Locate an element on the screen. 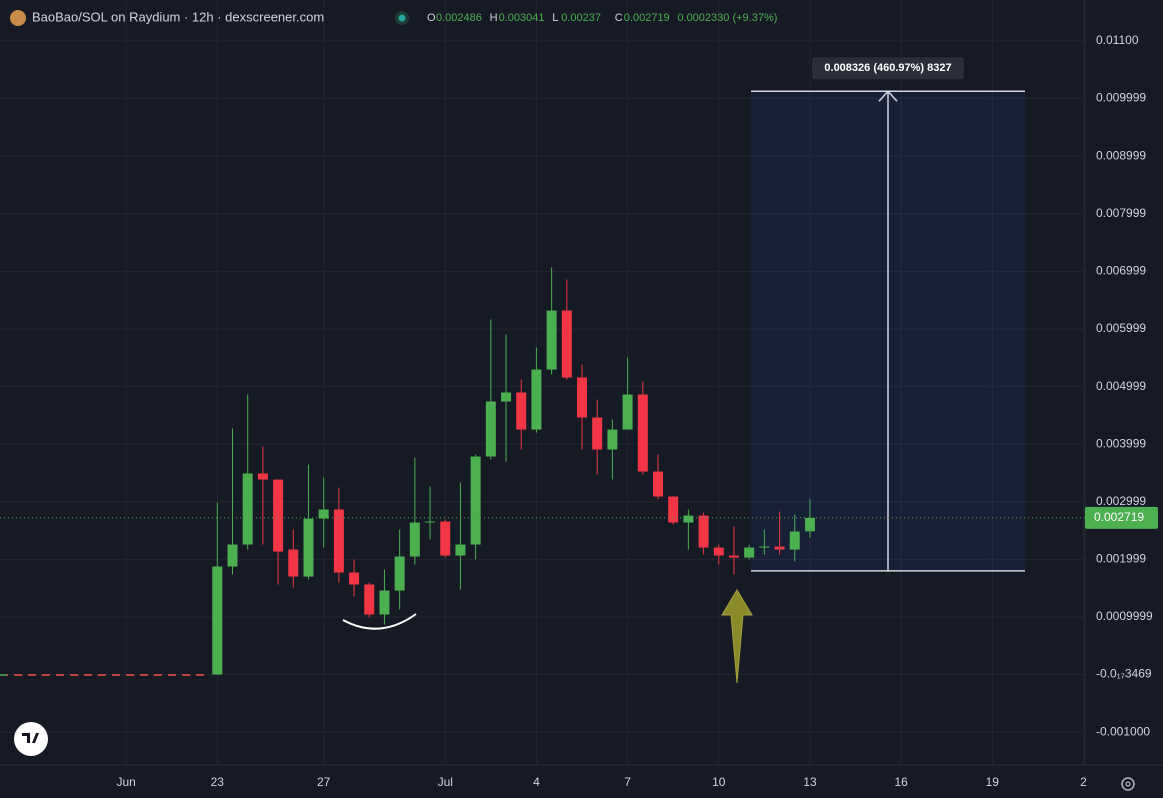 The width and height of the screenshot is (1163, 798). y-tick-label: 0.0009999 is located at coordinates (1124, 616).